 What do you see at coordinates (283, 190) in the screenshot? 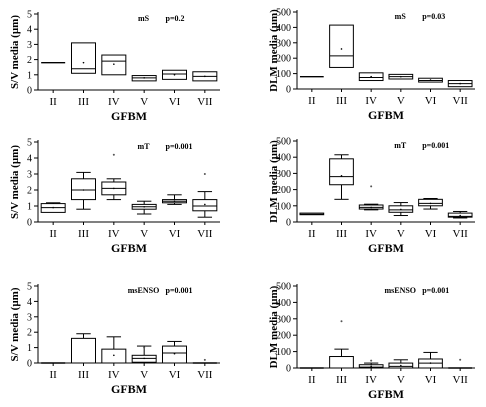
I see `y-tick-label: 200` at bounding box center [283, 190].